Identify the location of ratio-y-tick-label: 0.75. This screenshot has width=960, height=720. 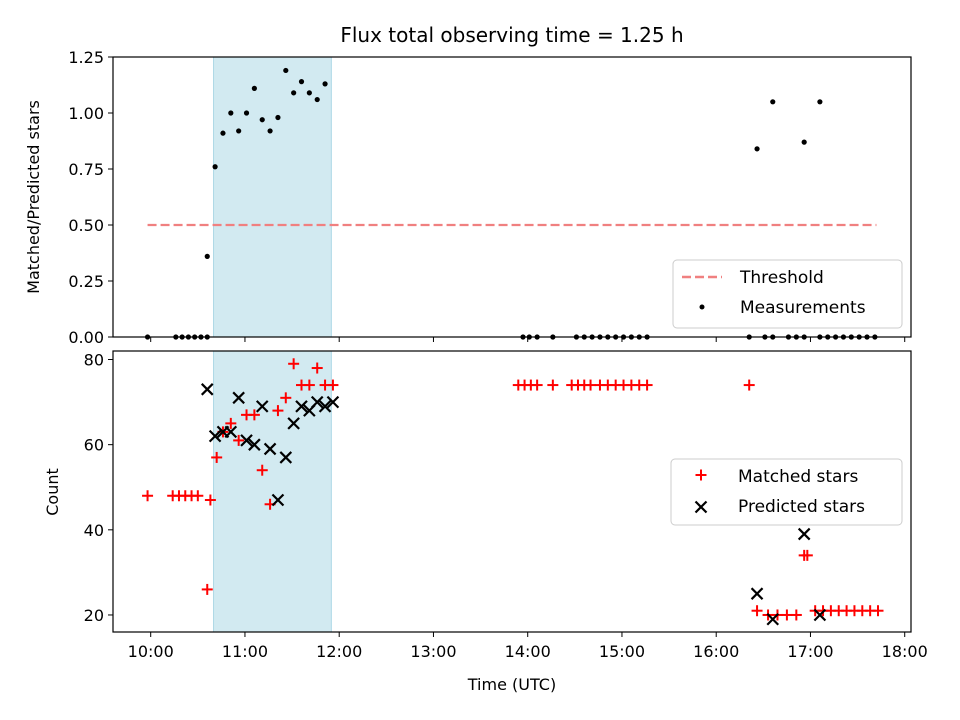
(86, 169).